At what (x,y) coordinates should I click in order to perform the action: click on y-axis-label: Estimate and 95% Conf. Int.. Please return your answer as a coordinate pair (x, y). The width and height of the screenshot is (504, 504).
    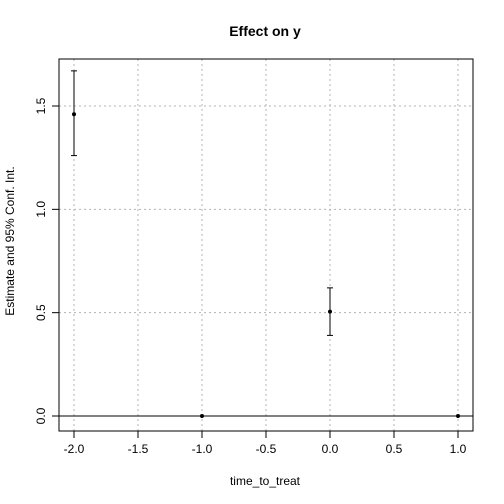
    Looking at the image, I should click on (10, 240).